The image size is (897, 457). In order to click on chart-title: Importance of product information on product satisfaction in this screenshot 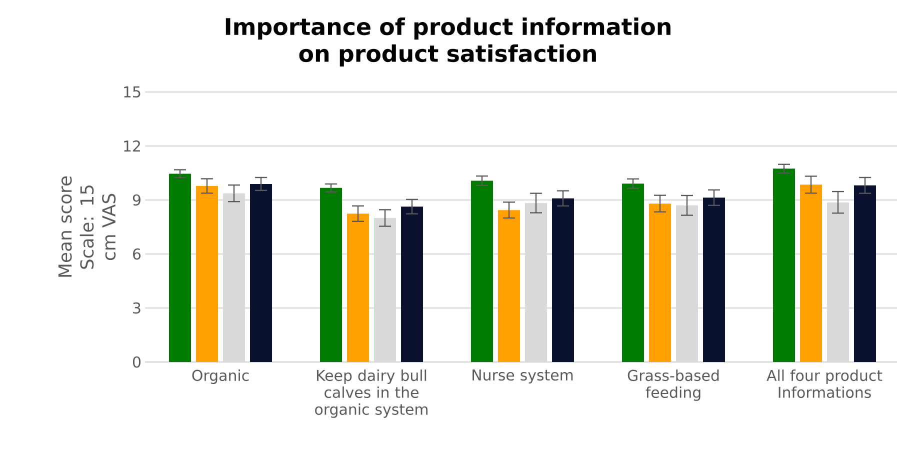, I will do `click(448, 42)`.